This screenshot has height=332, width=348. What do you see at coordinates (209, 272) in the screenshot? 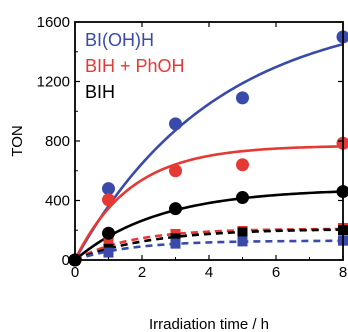
I see `x-tick-label: 4` at bounding box center [209, 272].